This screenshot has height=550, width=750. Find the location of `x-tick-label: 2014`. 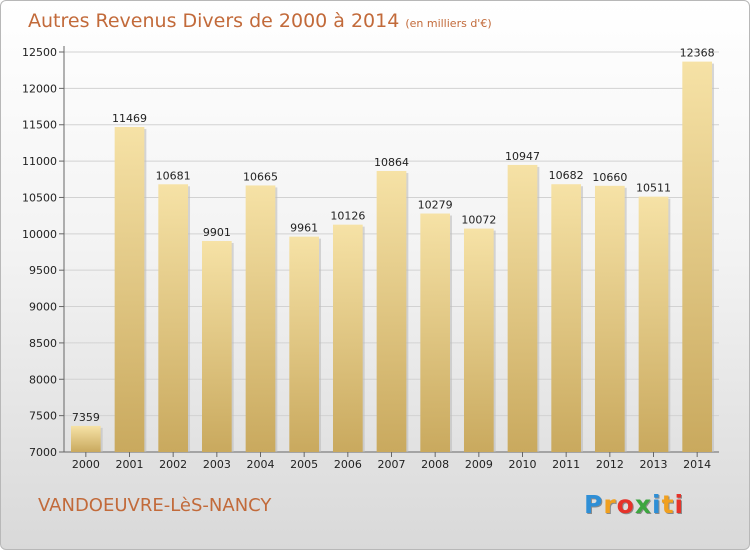

x-tick-label: 2014 is located at coordinates (697, 464).